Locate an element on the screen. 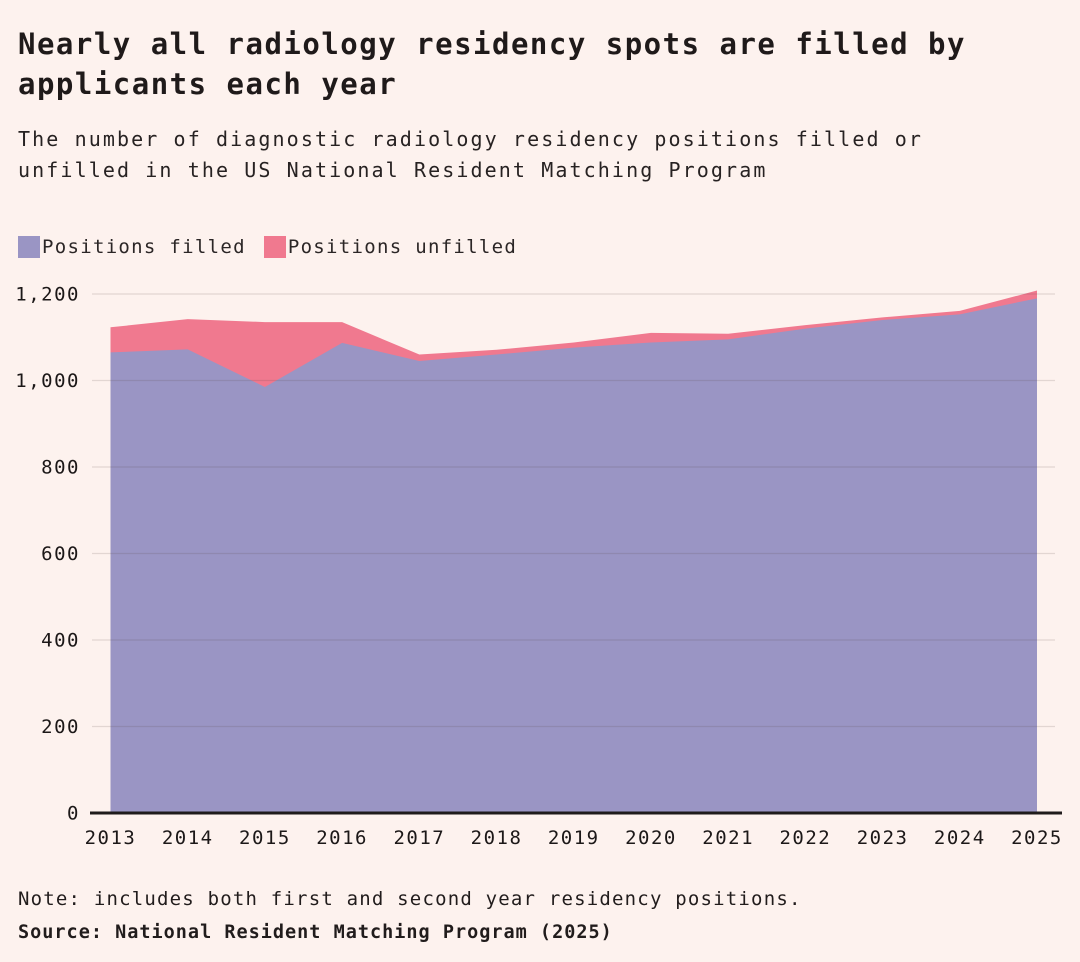  y-tick-label-800: 800 is located at coordinates (60, 468).